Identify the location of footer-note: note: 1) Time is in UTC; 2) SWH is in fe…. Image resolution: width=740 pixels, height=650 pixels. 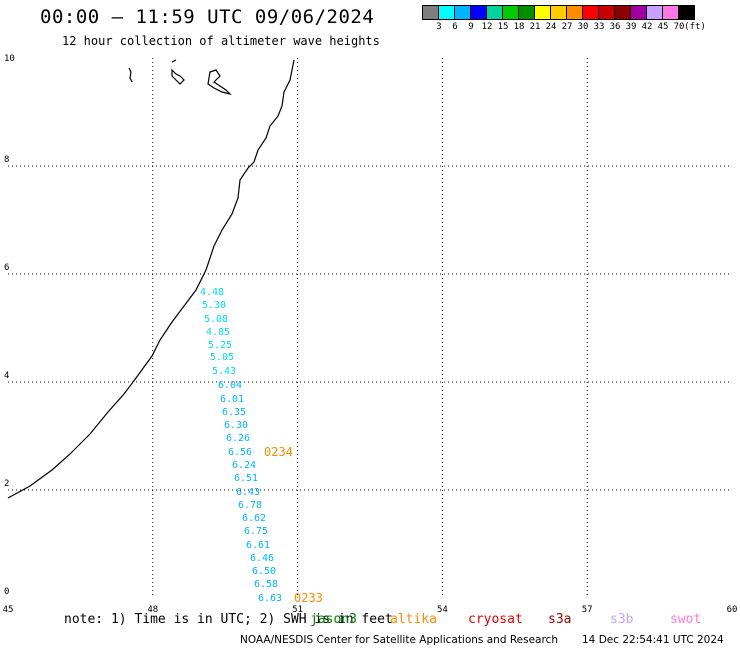
(228, 619).